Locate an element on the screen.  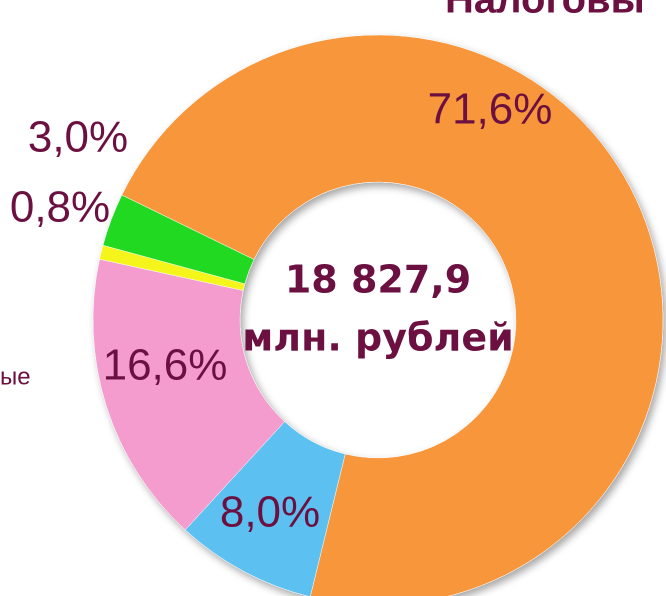
data-label: 0,8% is located at coordinates (60, 207).